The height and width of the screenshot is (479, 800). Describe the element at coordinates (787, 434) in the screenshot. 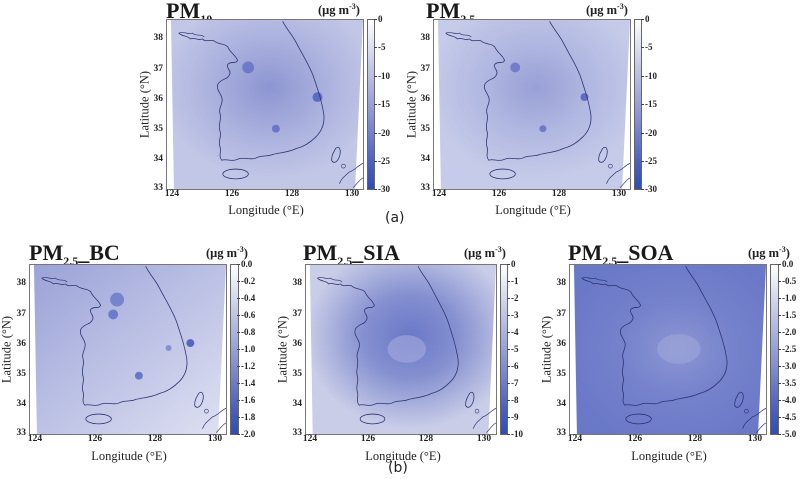

I see `colorbar-tick: -5.0` at that location.